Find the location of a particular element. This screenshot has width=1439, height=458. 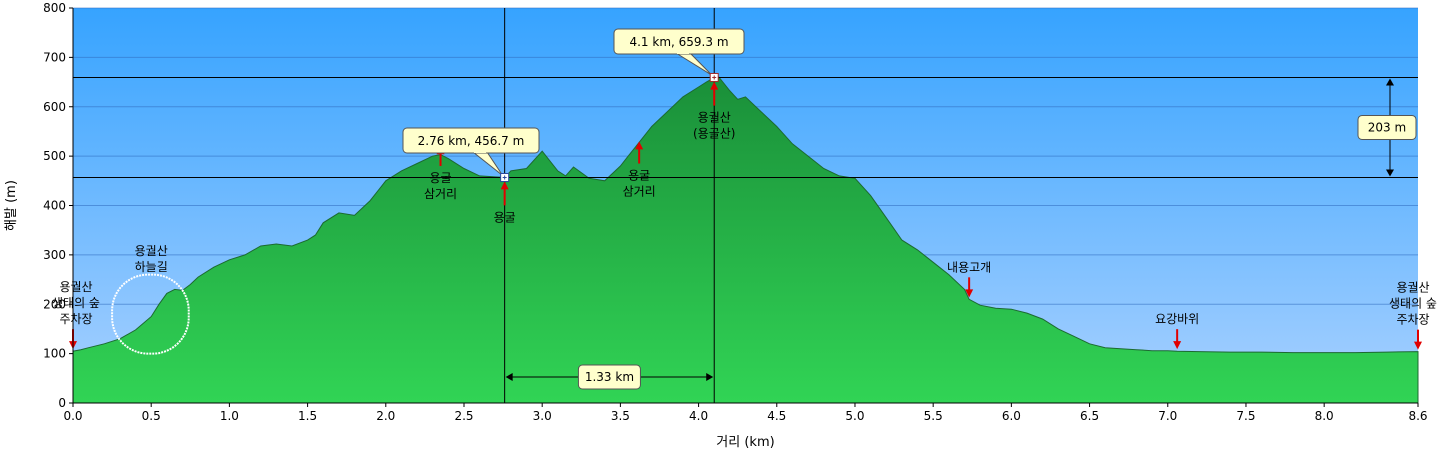

x-tick-label: 2.0 is located at coordinates (385, 416).